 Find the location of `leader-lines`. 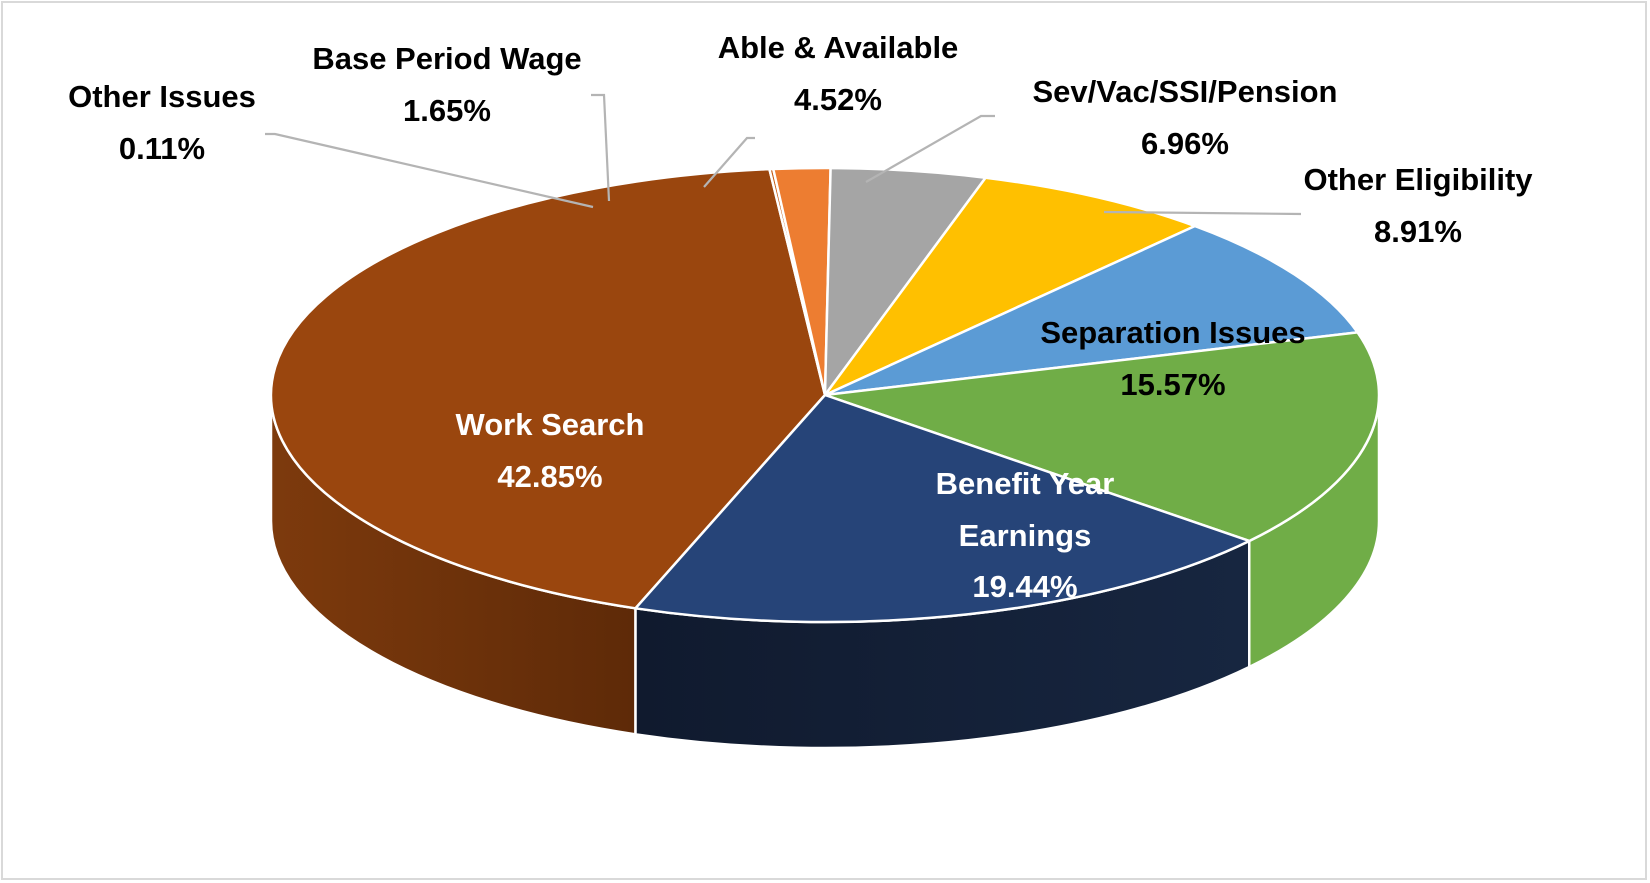

leader-lines is located at coordinates (783, 154).